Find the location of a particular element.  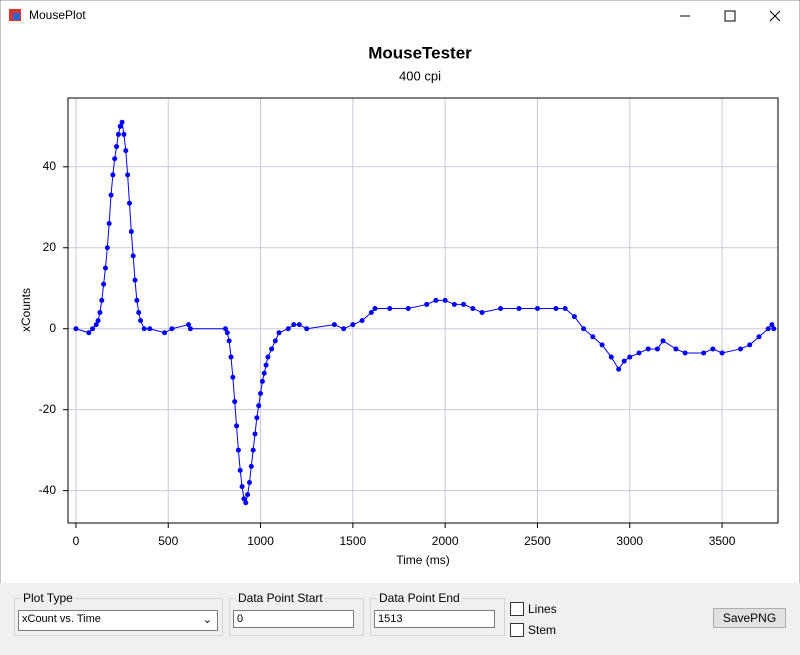

group-label: Plot Type is located at coordinates (48, 598).